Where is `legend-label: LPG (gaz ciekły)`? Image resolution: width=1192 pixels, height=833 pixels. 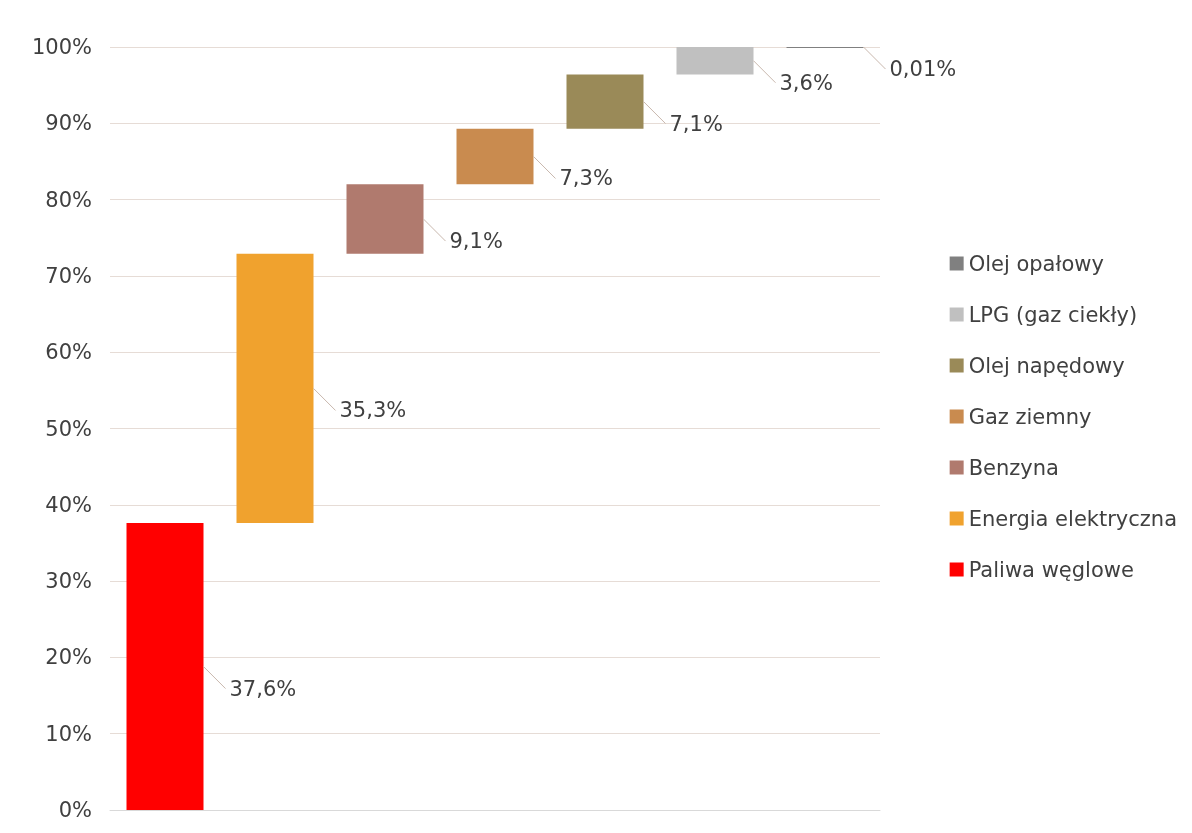 legend-label: LPG (gaz ciekły) is located at coordinates (1053, 314).